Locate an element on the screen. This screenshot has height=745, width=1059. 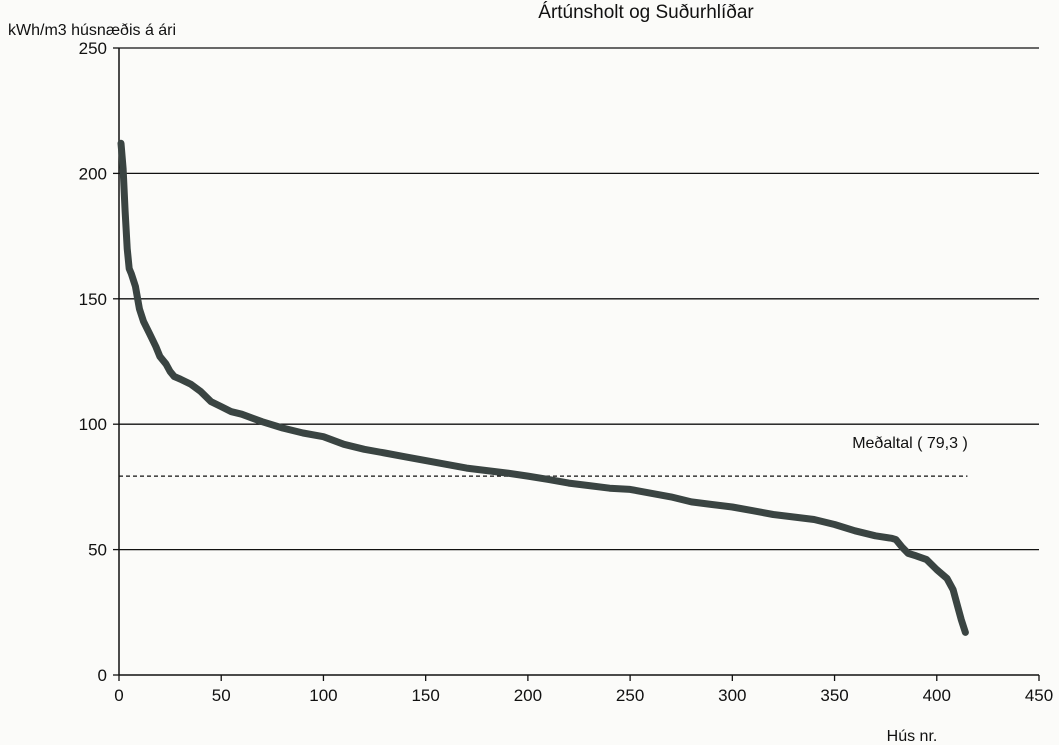
x-tick-label: 250 is located at coordinates (630, 695).